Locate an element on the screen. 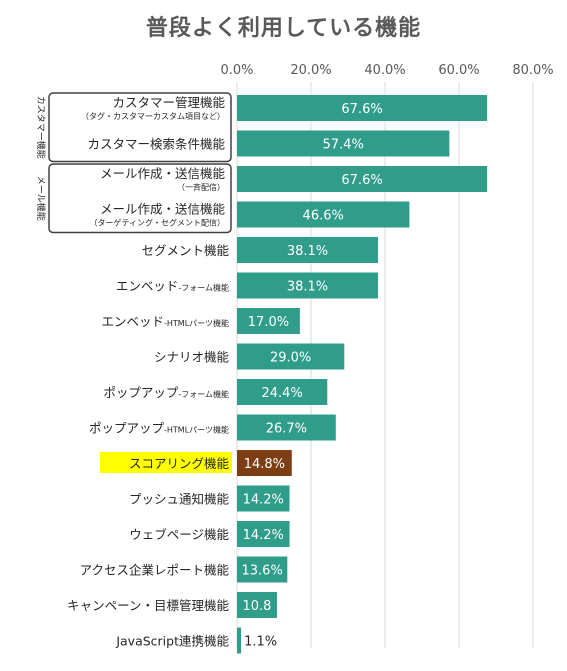 The image size is (567, 671). x-axis-ticks: 0.0% 20.0% 40.0% 60.0% 80.0% is located at coordinates (386, 70).